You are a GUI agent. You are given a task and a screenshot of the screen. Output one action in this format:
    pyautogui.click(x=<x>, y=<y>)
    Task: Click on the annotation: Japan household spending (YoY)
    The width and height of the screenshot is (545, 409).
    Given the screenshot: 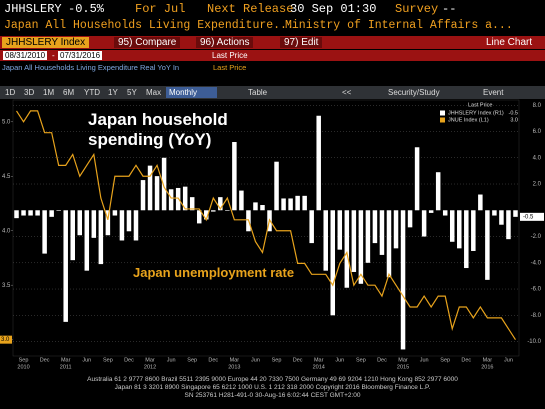 What is the action you would take?
    pyautogui.click(x=158, y=129)
    